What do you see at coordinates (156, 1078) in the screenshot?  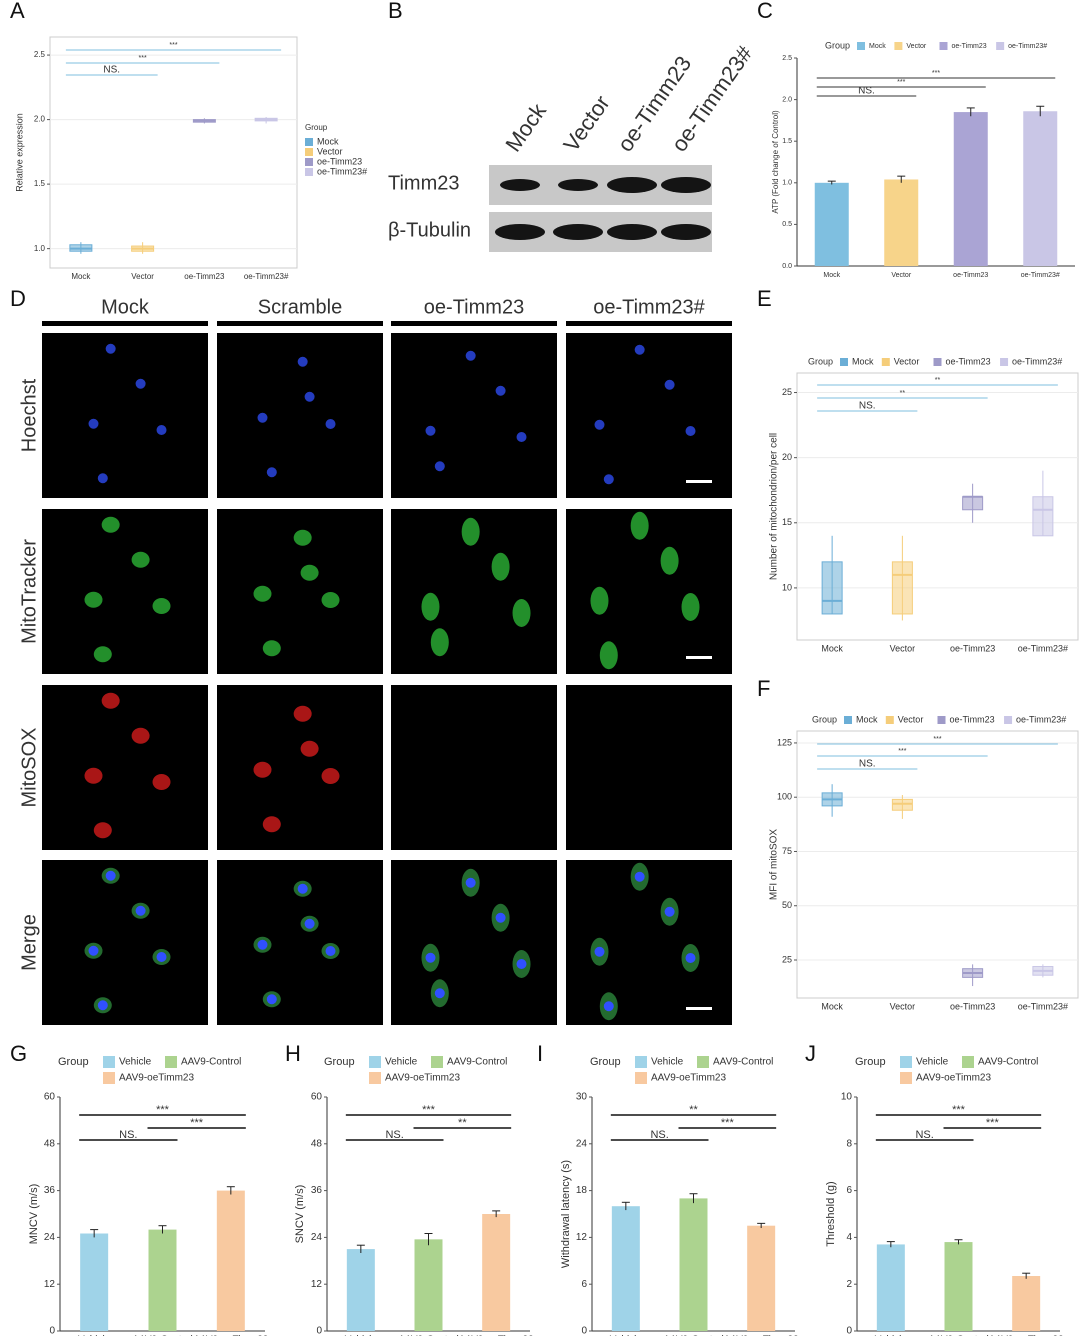 I see `legend-label: AAV9-oeTimm23` at bounding box center [156, 1078].